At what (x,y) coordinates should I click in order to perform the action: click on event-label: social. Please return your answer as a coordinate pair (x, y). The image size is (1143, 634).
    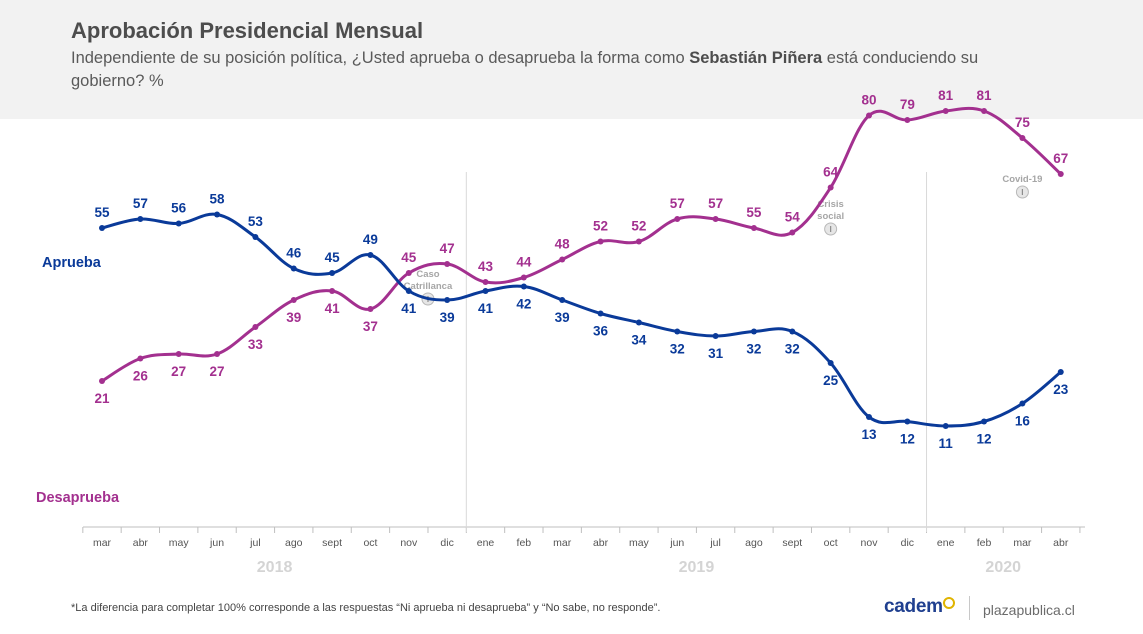
    Looking at the image, I should click on (830, 216).